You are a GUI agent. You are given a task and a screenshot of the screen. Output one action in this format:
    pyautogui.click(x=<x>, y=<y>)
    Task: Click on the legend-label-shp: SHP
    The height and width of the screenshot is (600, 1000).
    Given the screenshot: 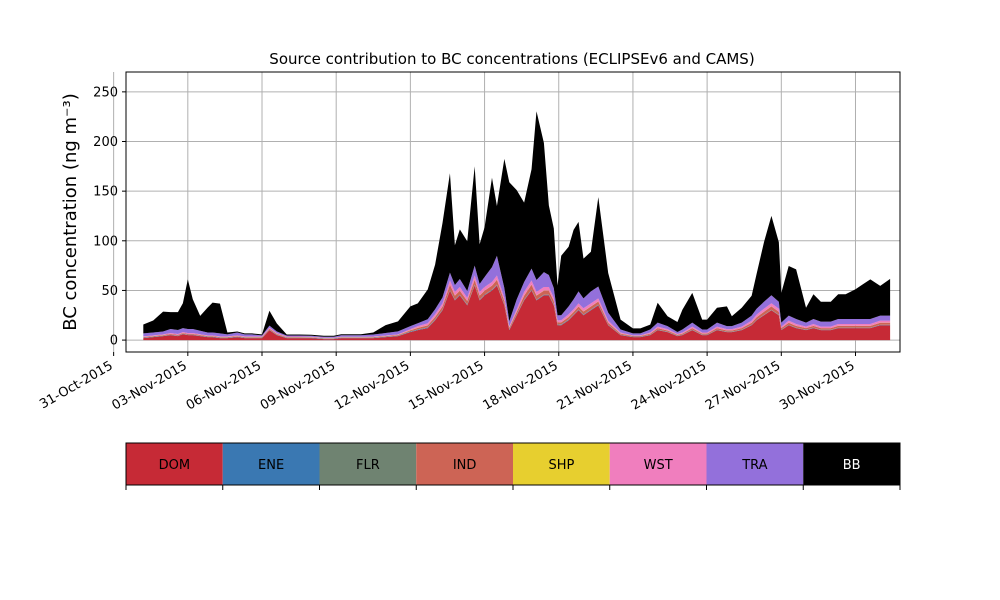 What is the action you would take?
    pyautogui.click(x=561, y=465)
    